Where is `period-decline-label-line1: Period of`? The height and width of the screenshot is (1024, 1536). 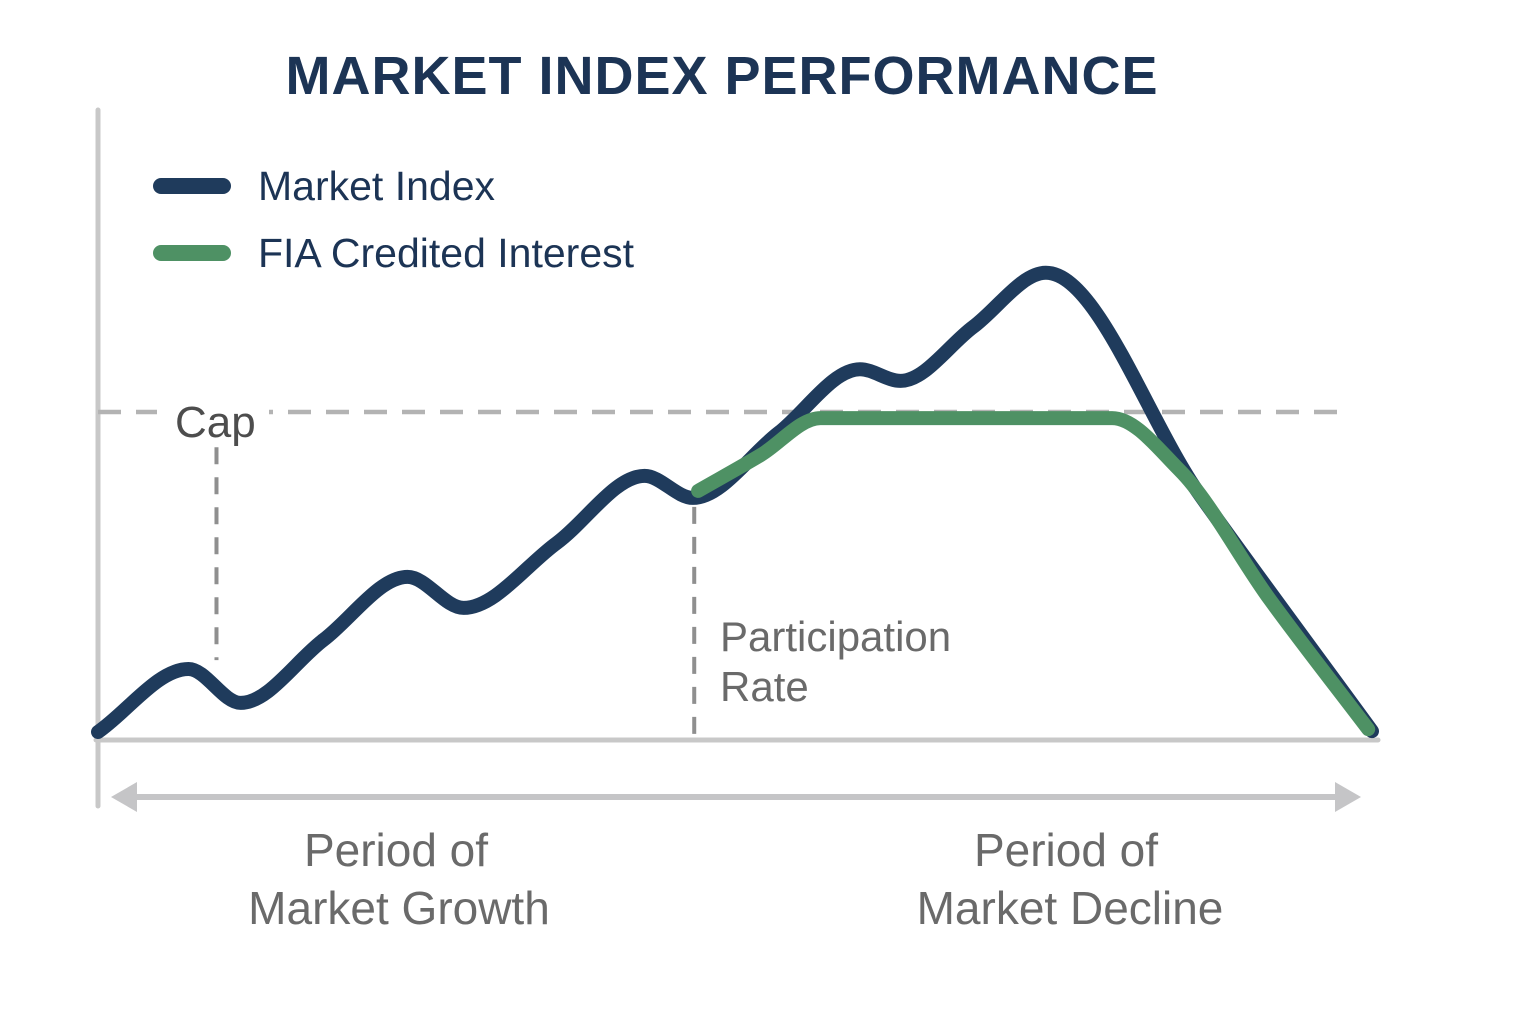
period-decline-label-line1: Period of is located at coordinates (1066, 850).